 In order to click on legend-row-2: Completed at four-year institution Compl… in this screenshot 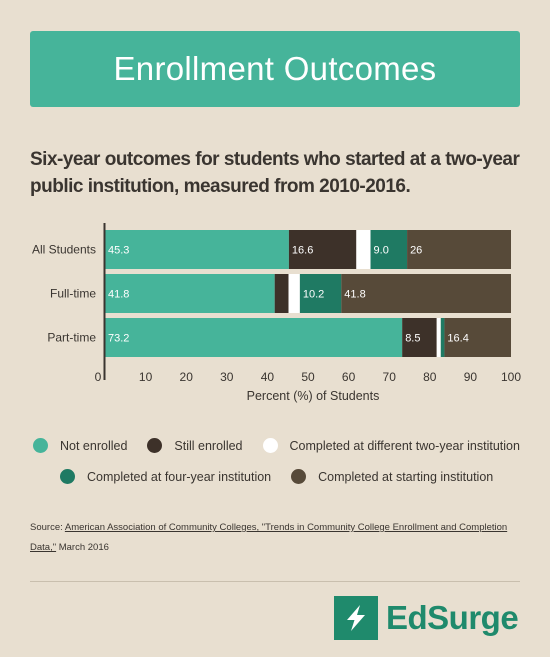, I will do `click(286, 476)`.